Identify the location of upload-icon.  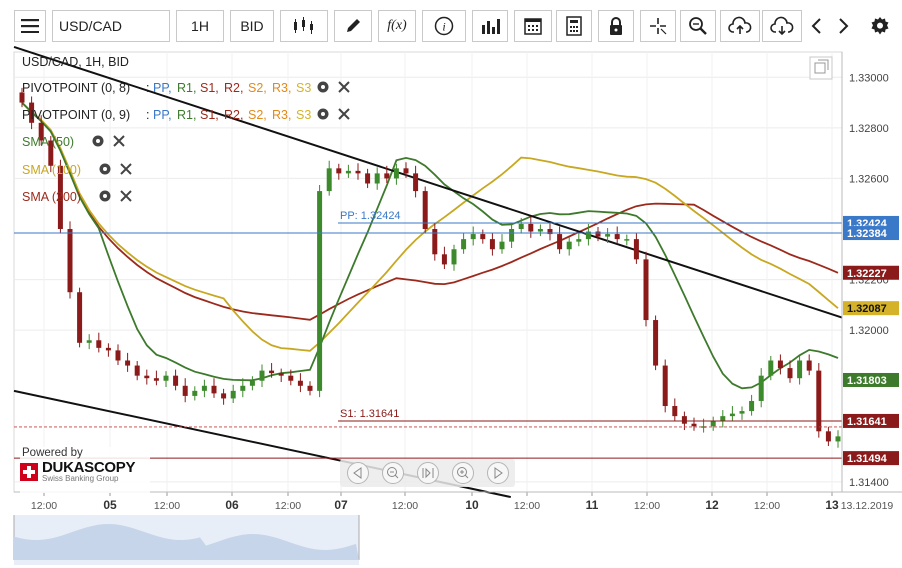
(740, 25).